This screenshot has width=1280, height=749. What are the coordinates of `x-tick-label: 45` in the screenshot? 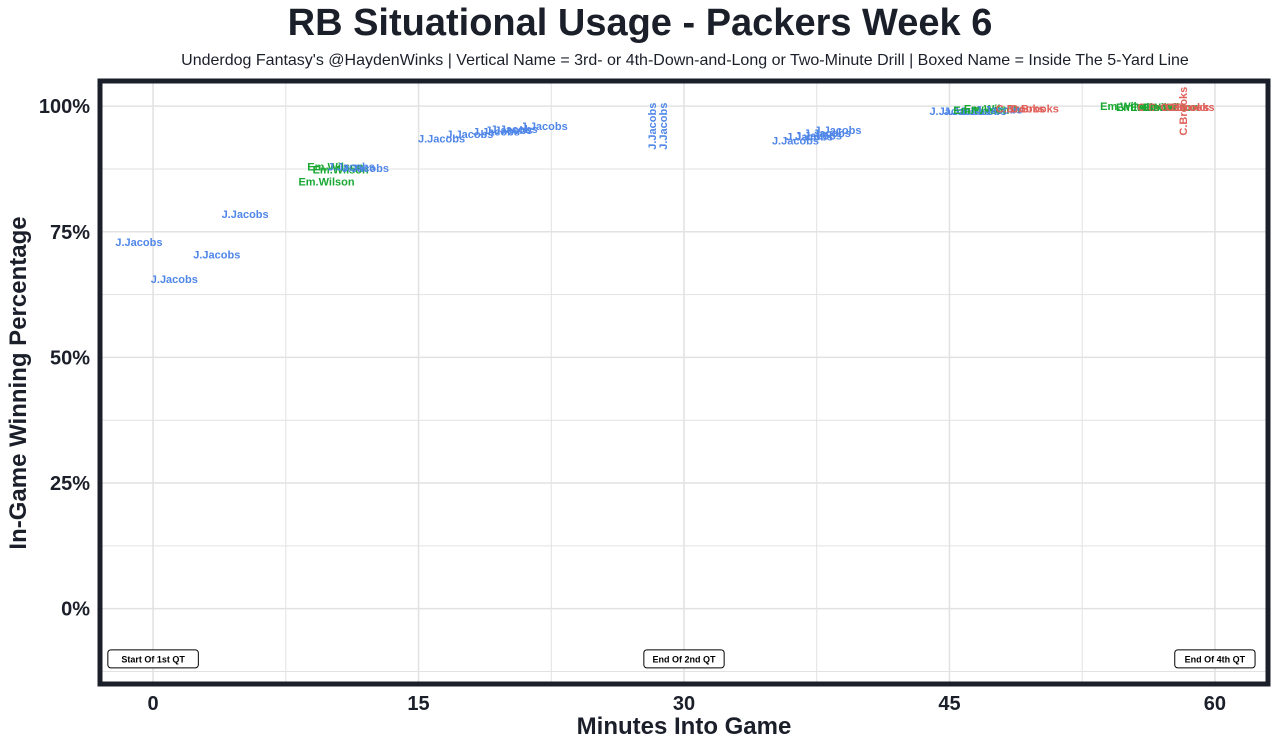 It's located at (949, 704).